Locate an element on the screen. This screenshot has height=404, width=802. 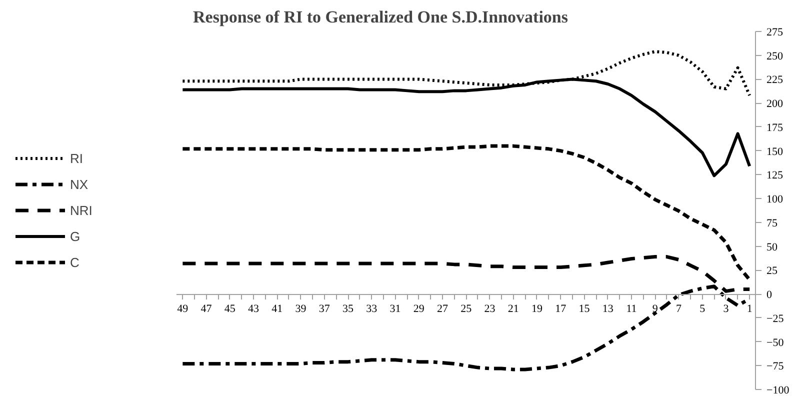
x-tick-label: 21 is located at coordinates (513, 309).